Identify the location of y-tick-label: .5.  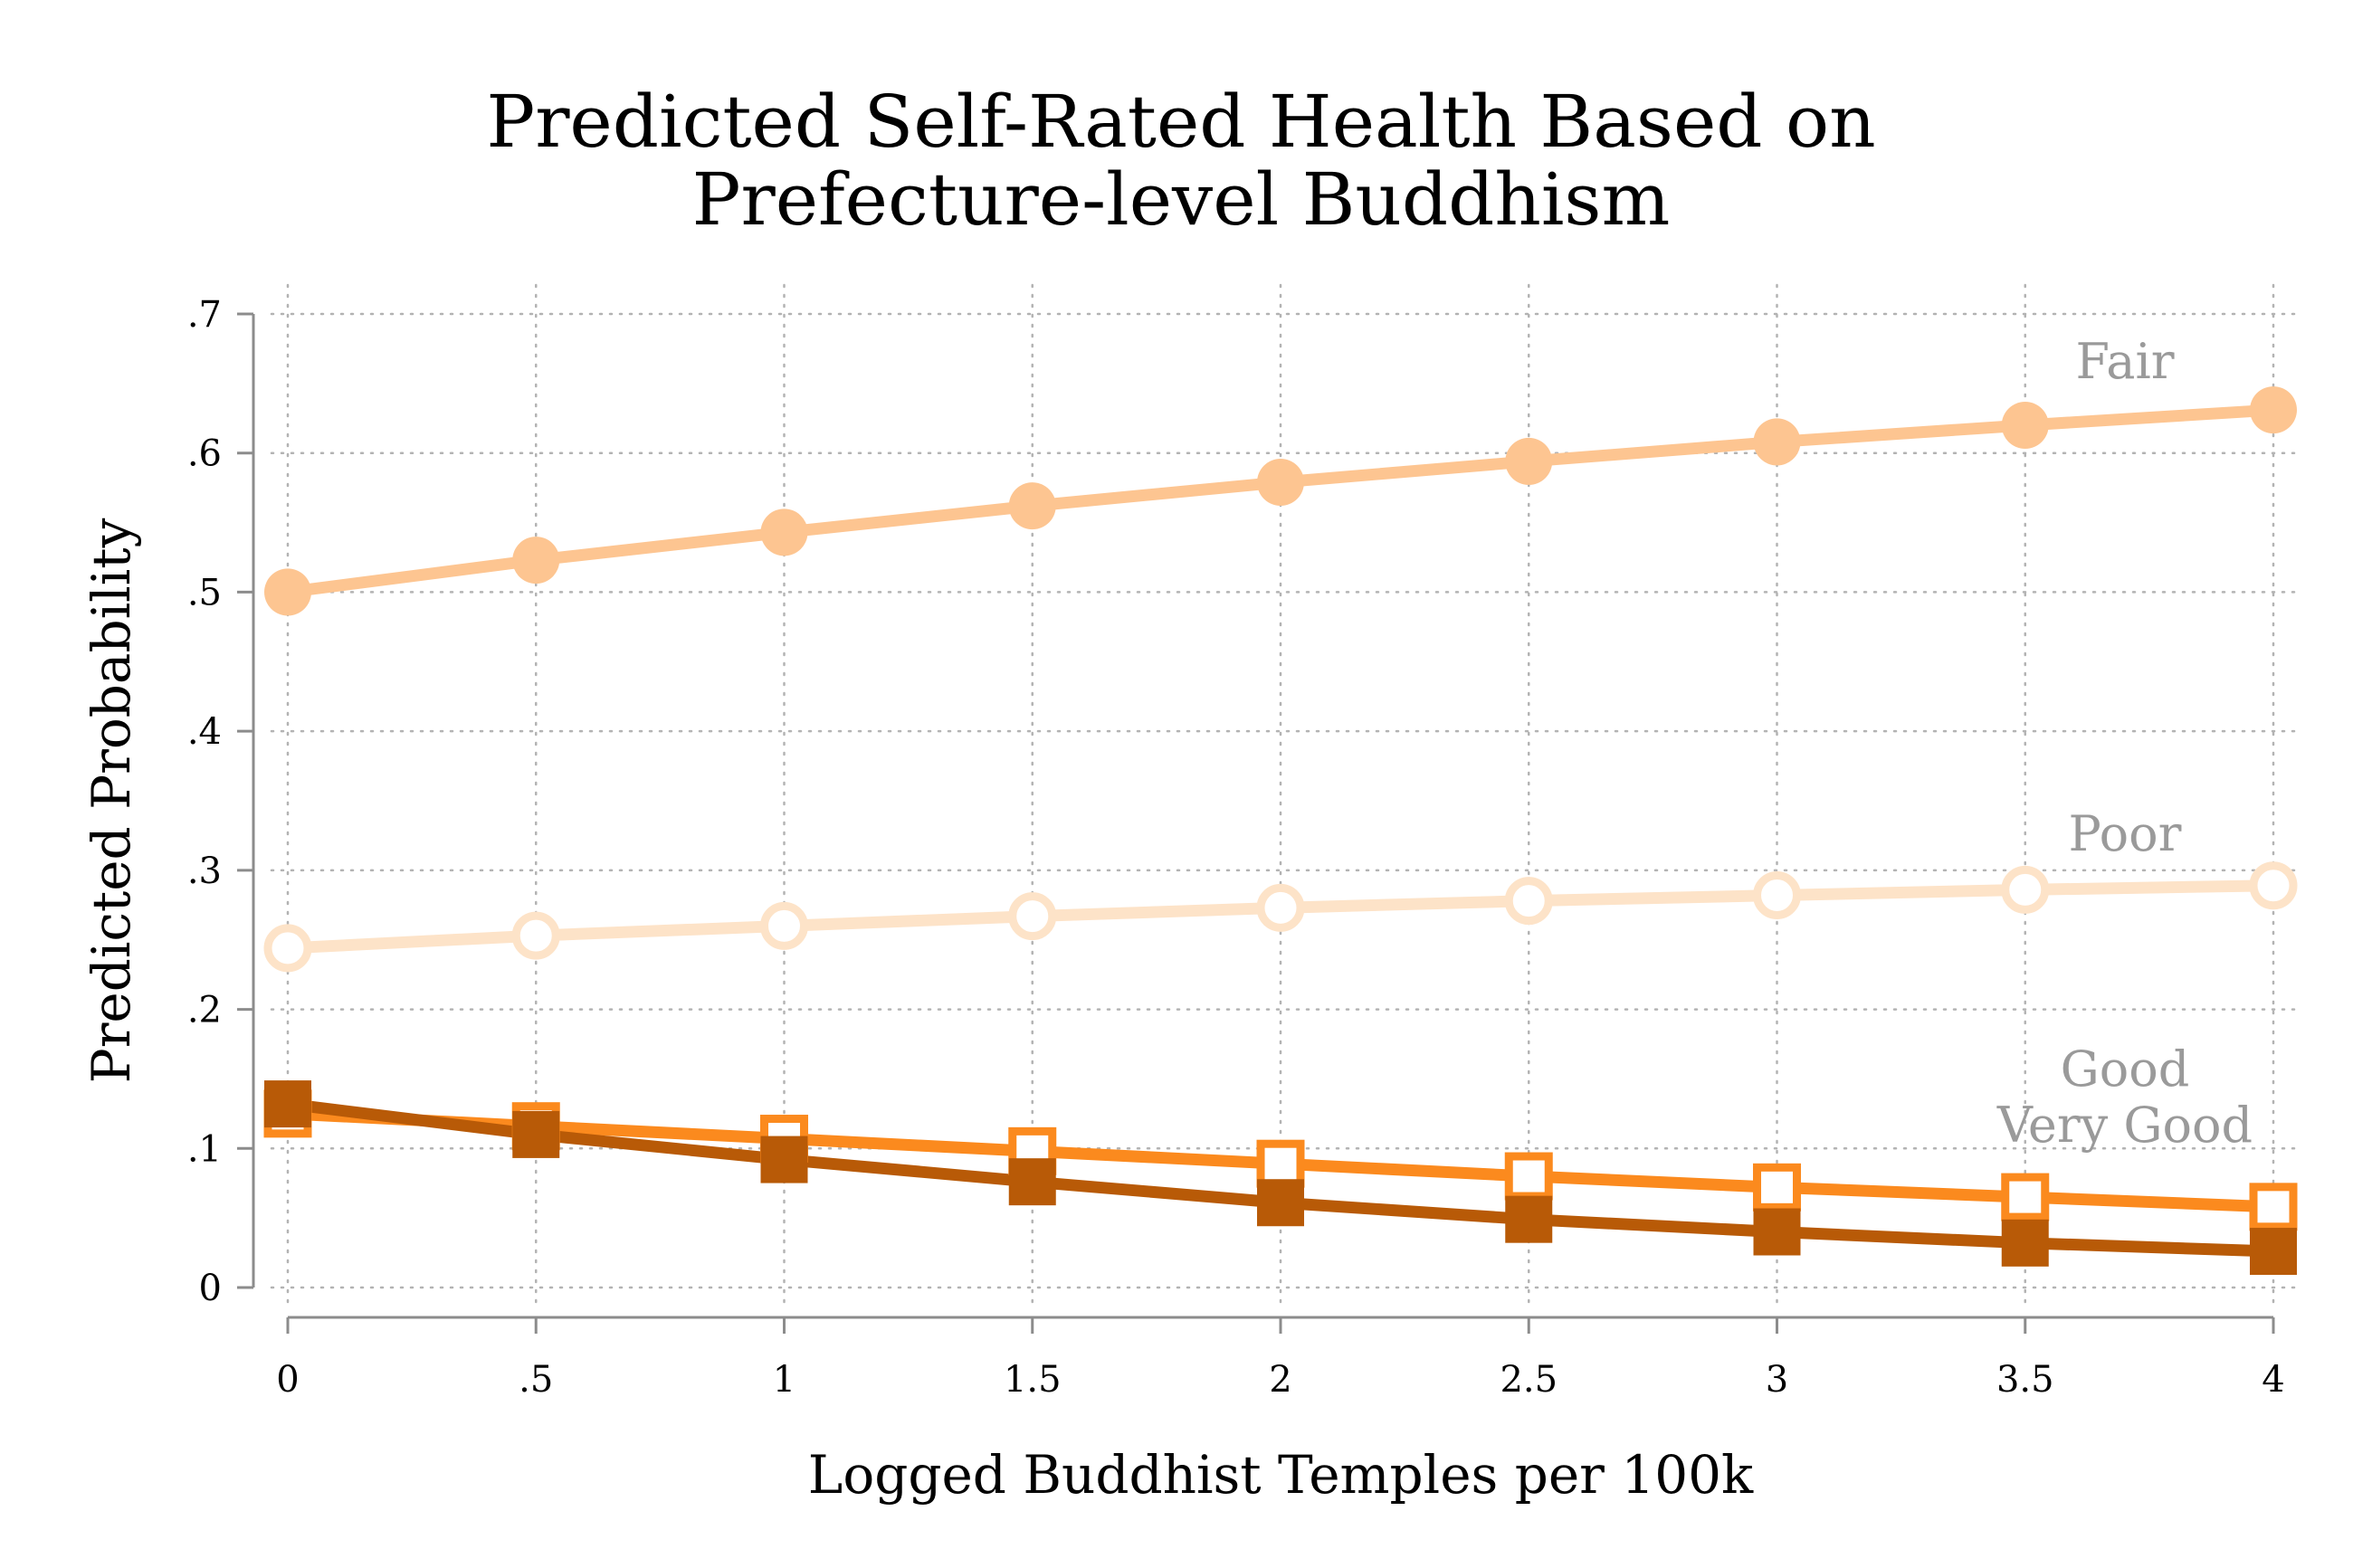
(205, 592).